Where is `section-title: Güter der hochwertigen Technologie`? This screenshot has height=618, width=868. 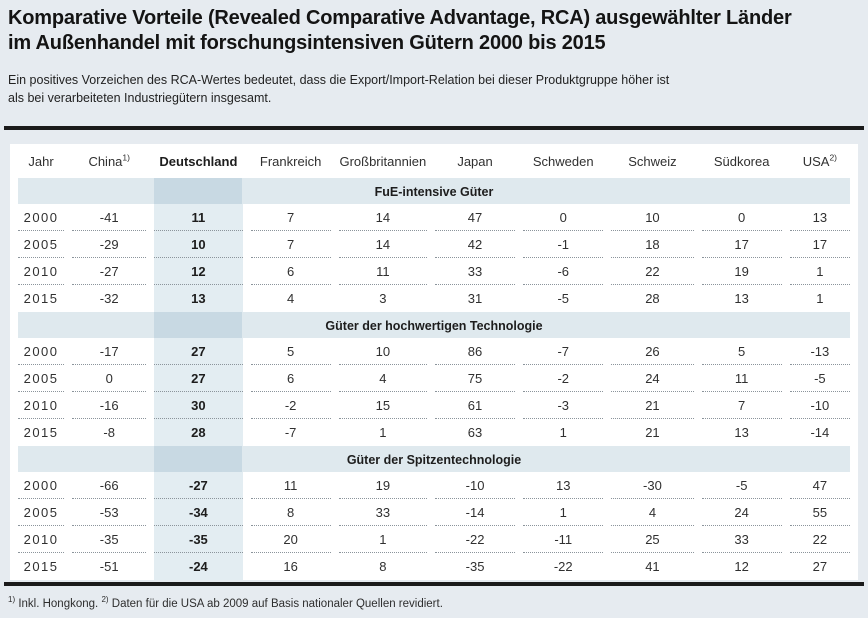 section-title: Güter der hochwertigen Technologie is located at coordinates (434, 325).